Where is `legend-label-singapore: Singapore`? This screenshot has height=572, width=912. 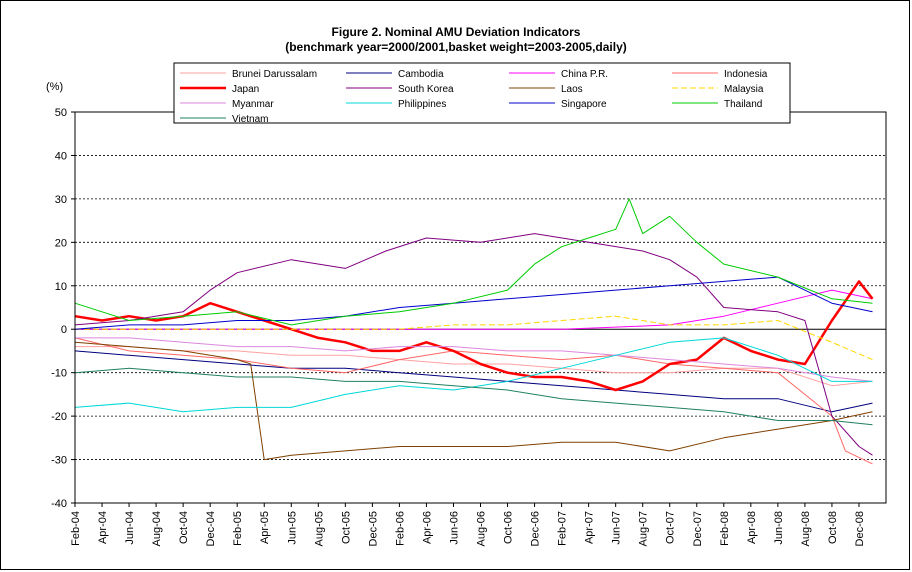 legend-label-singapore: Singapore is located at coordinates (584, 104).